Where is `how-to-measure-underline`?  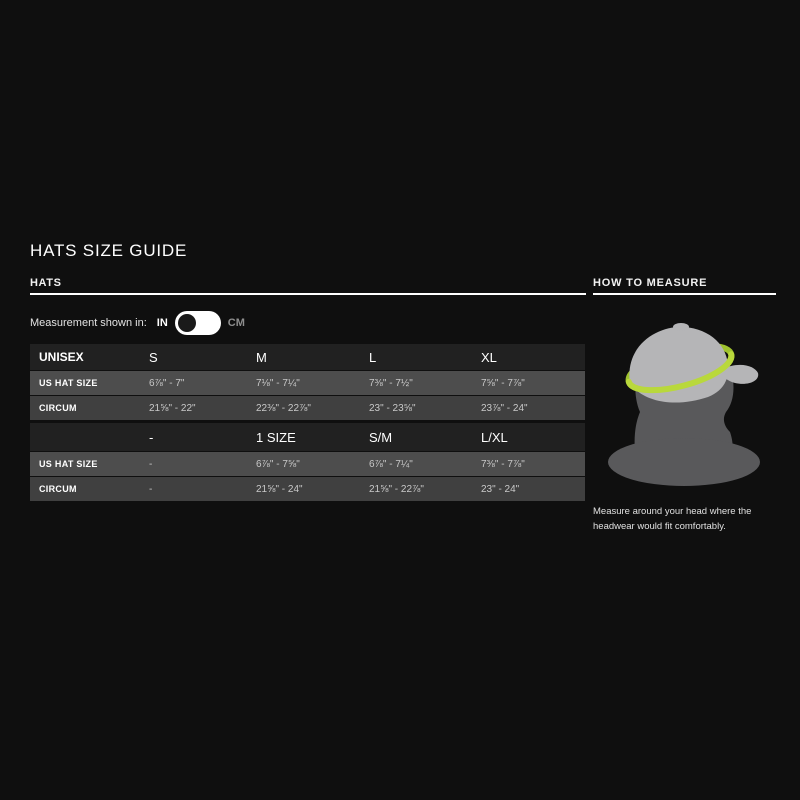 how-to-measure-underline is located at coordinates (684, 294).